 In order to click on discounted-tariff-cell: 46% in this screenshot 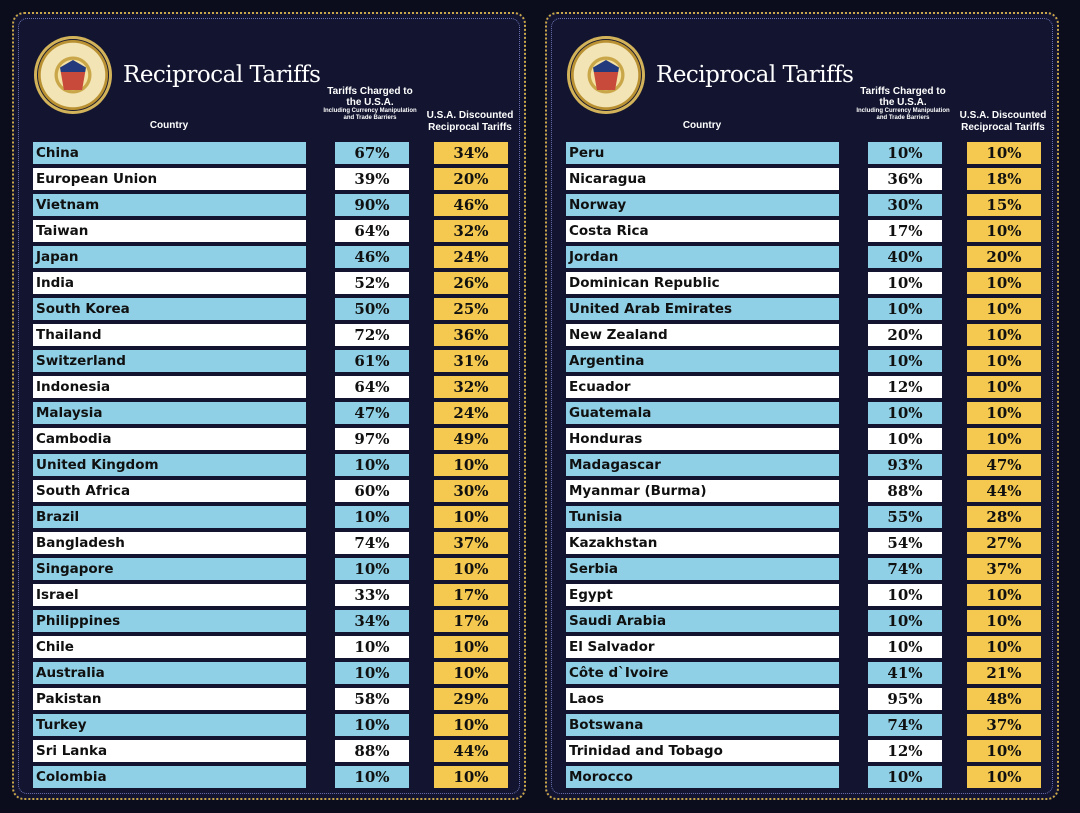, I will do `click(471, 205)`.